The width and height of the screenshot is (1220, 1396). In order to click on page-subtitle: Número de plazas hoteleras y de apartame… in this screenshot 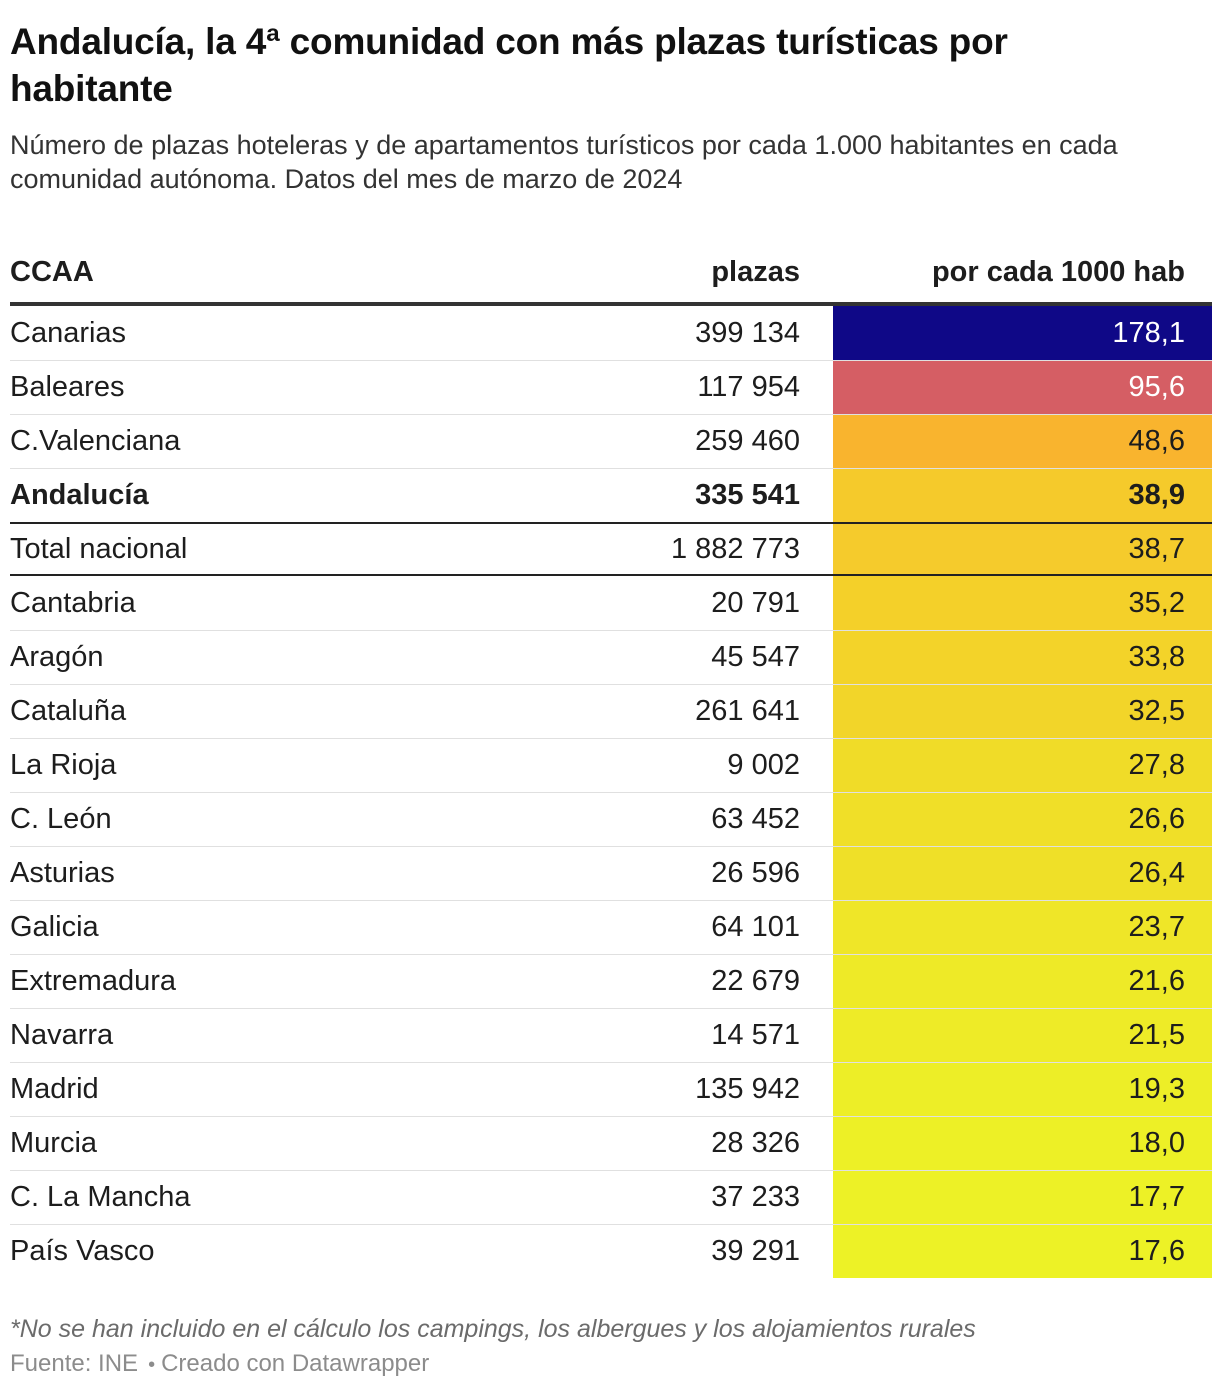, I will do `click(564, 162)`.